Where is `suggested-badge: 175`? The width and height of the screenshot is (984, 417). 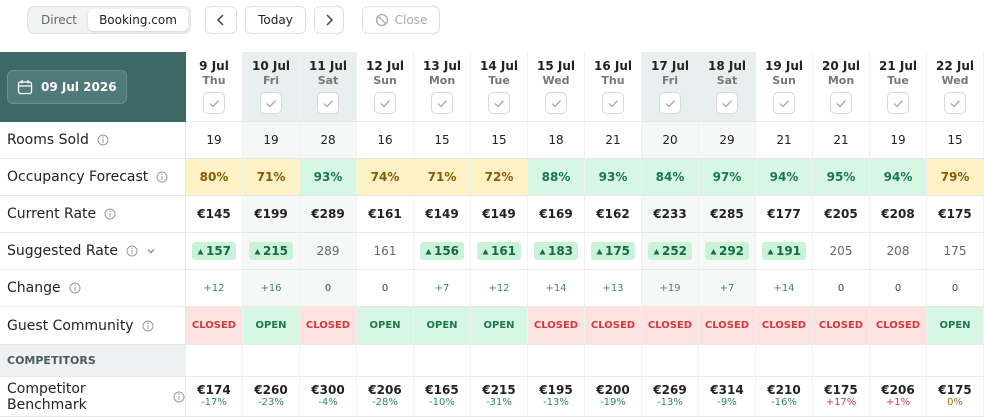
suggested-badge: 175 is located at coordinates (613, 251).